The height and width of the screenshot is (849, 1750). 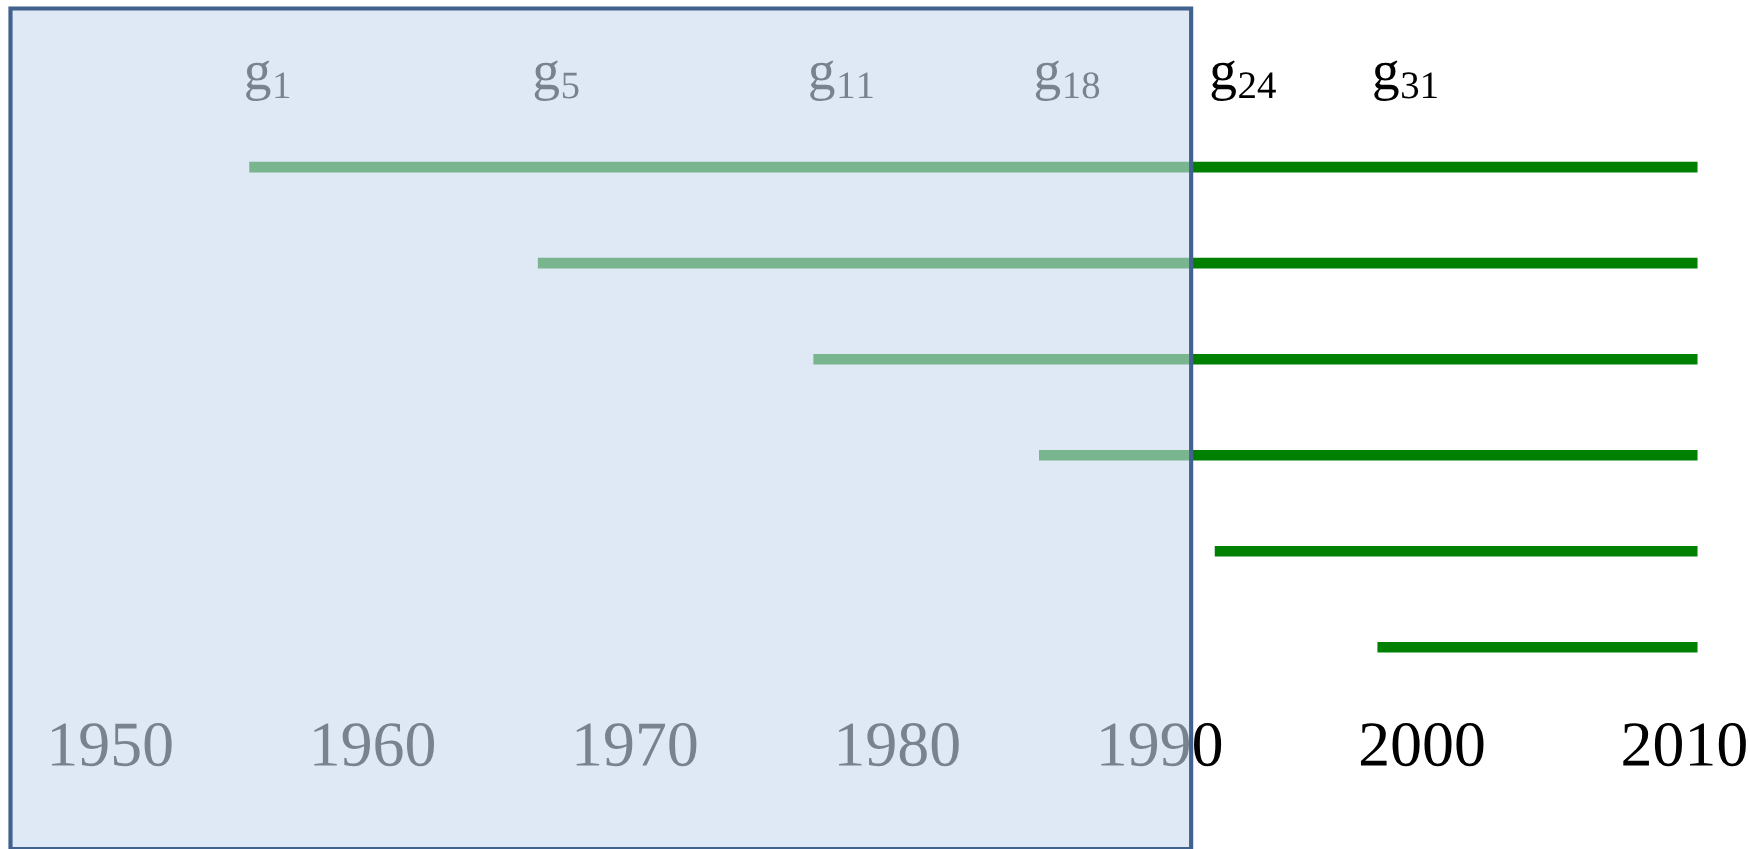 I want to click on x-tick-label: 2000, so click(x=1422, y=745).